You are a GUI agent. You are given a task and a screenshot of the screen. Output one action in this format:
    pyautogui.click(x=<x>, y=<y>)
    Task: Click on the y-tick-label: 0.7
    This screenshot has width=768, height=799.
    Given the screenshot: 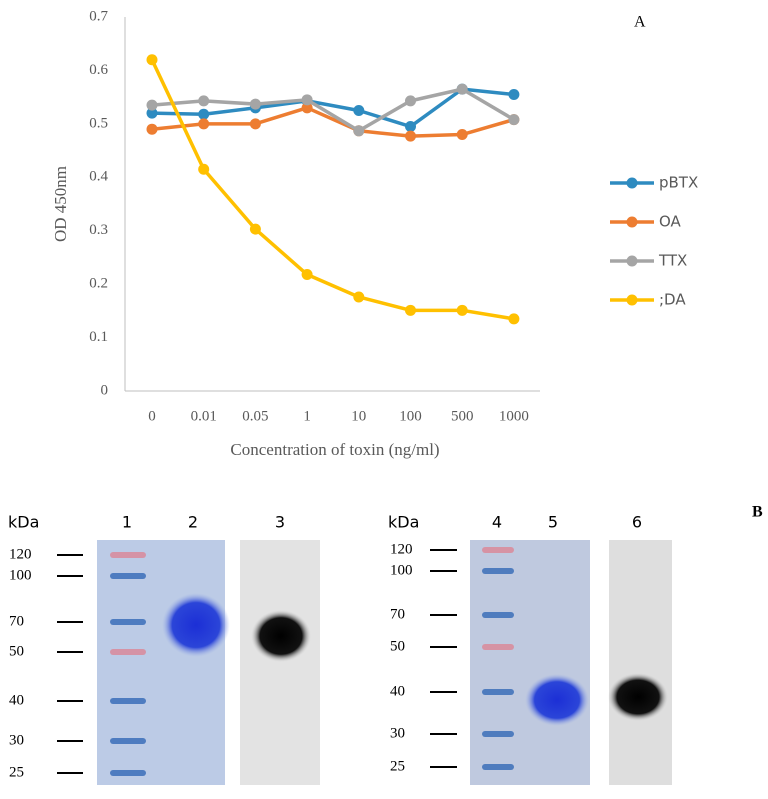 What is the action you would take?
    pyautogui.click(x=98, y=16)
    